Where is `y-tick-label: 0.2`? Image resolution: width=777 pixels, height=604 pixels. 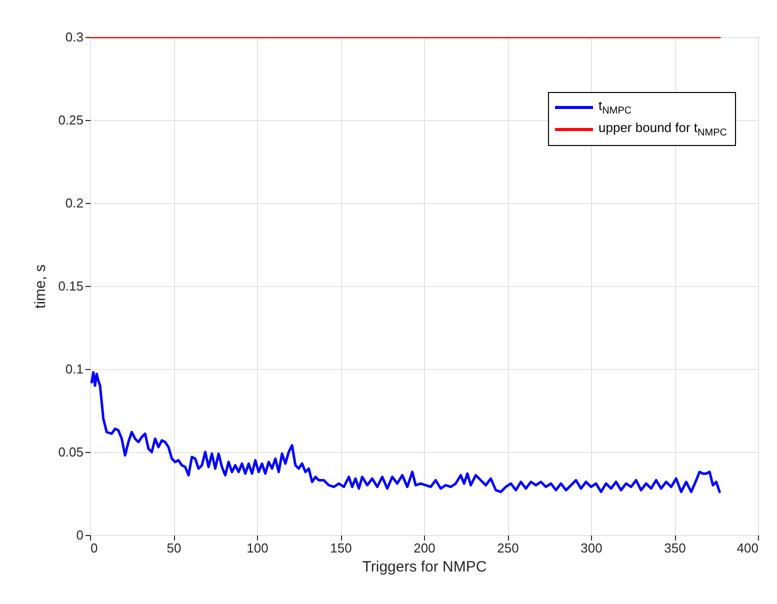
y-tick-label: 0.2 is located at coordinates (74, 203).